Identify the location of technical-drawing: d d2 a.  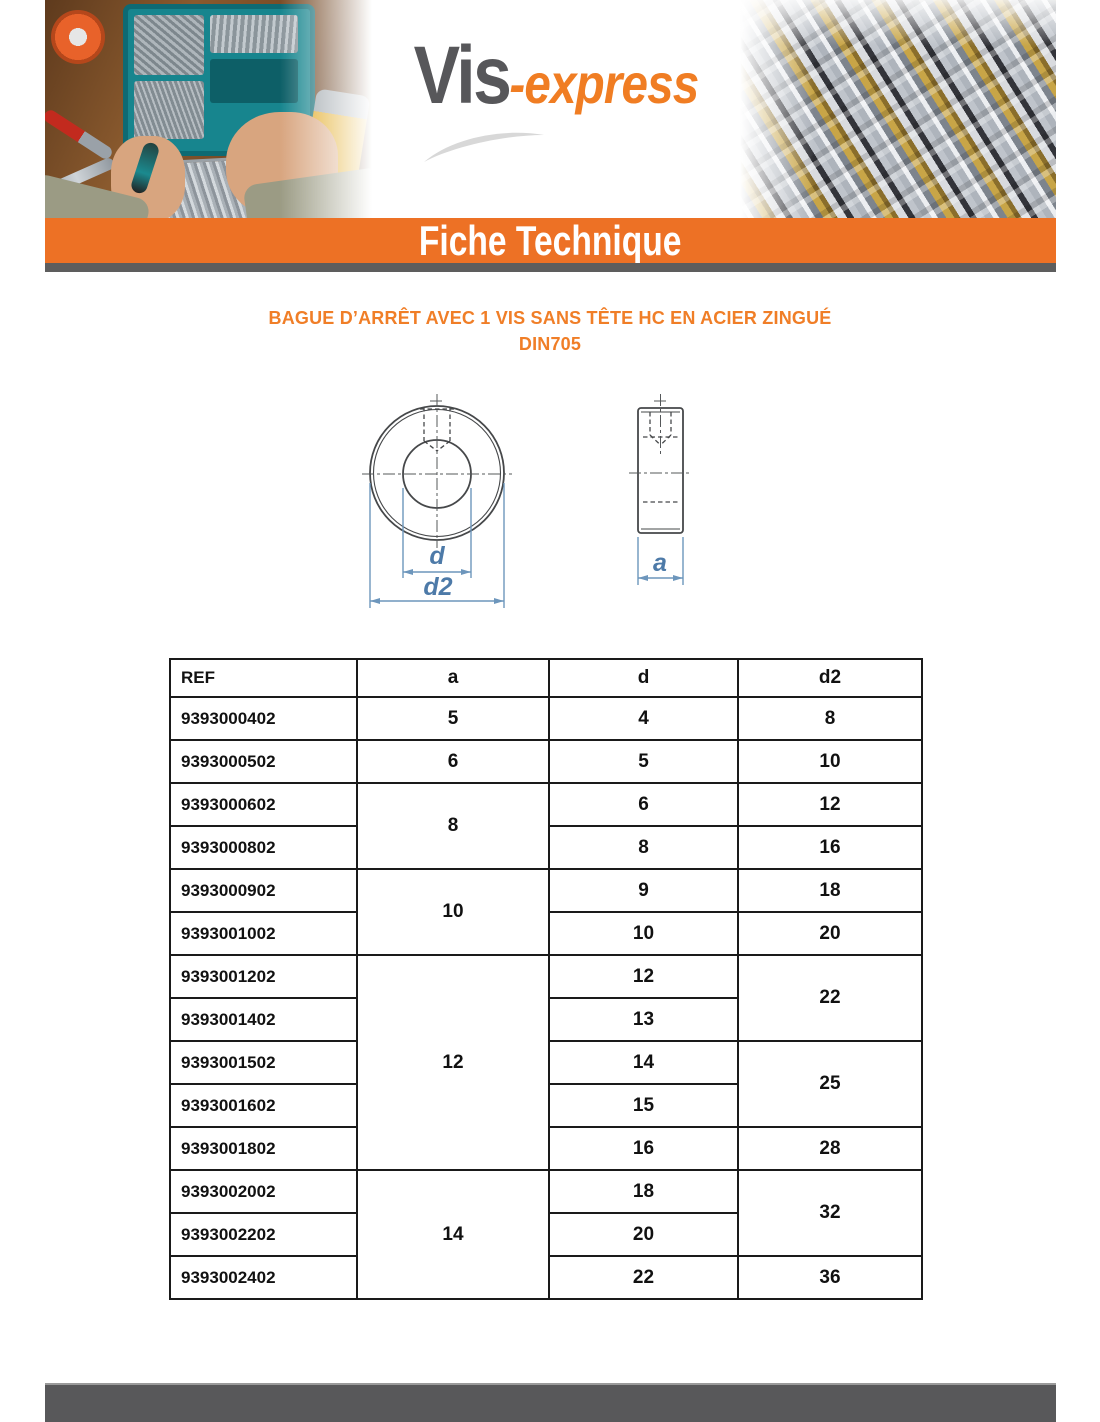
(527, 501).